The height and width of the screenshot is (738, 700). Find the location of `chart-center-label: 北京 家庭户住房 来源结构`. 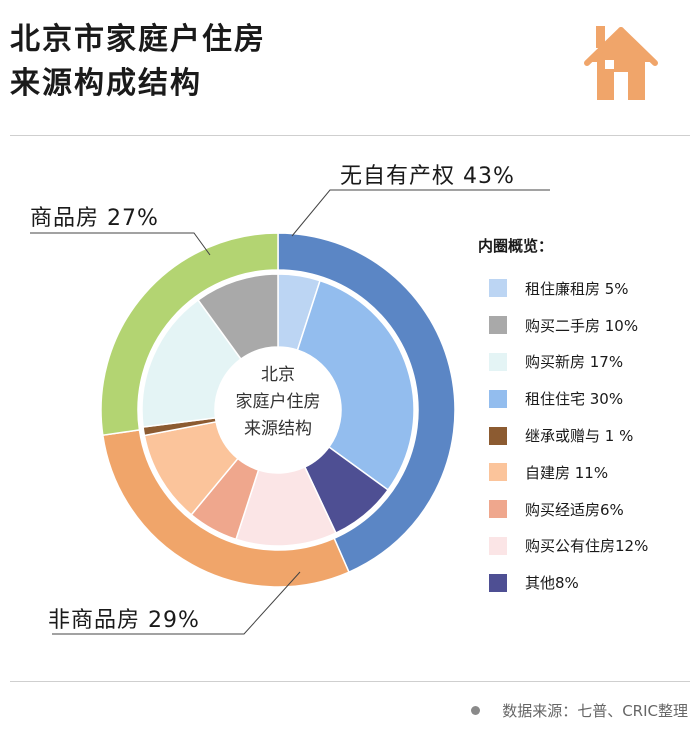

chart-center-label: 北京 家庭户住房 来源结构 is located at coordinates (278, 402).